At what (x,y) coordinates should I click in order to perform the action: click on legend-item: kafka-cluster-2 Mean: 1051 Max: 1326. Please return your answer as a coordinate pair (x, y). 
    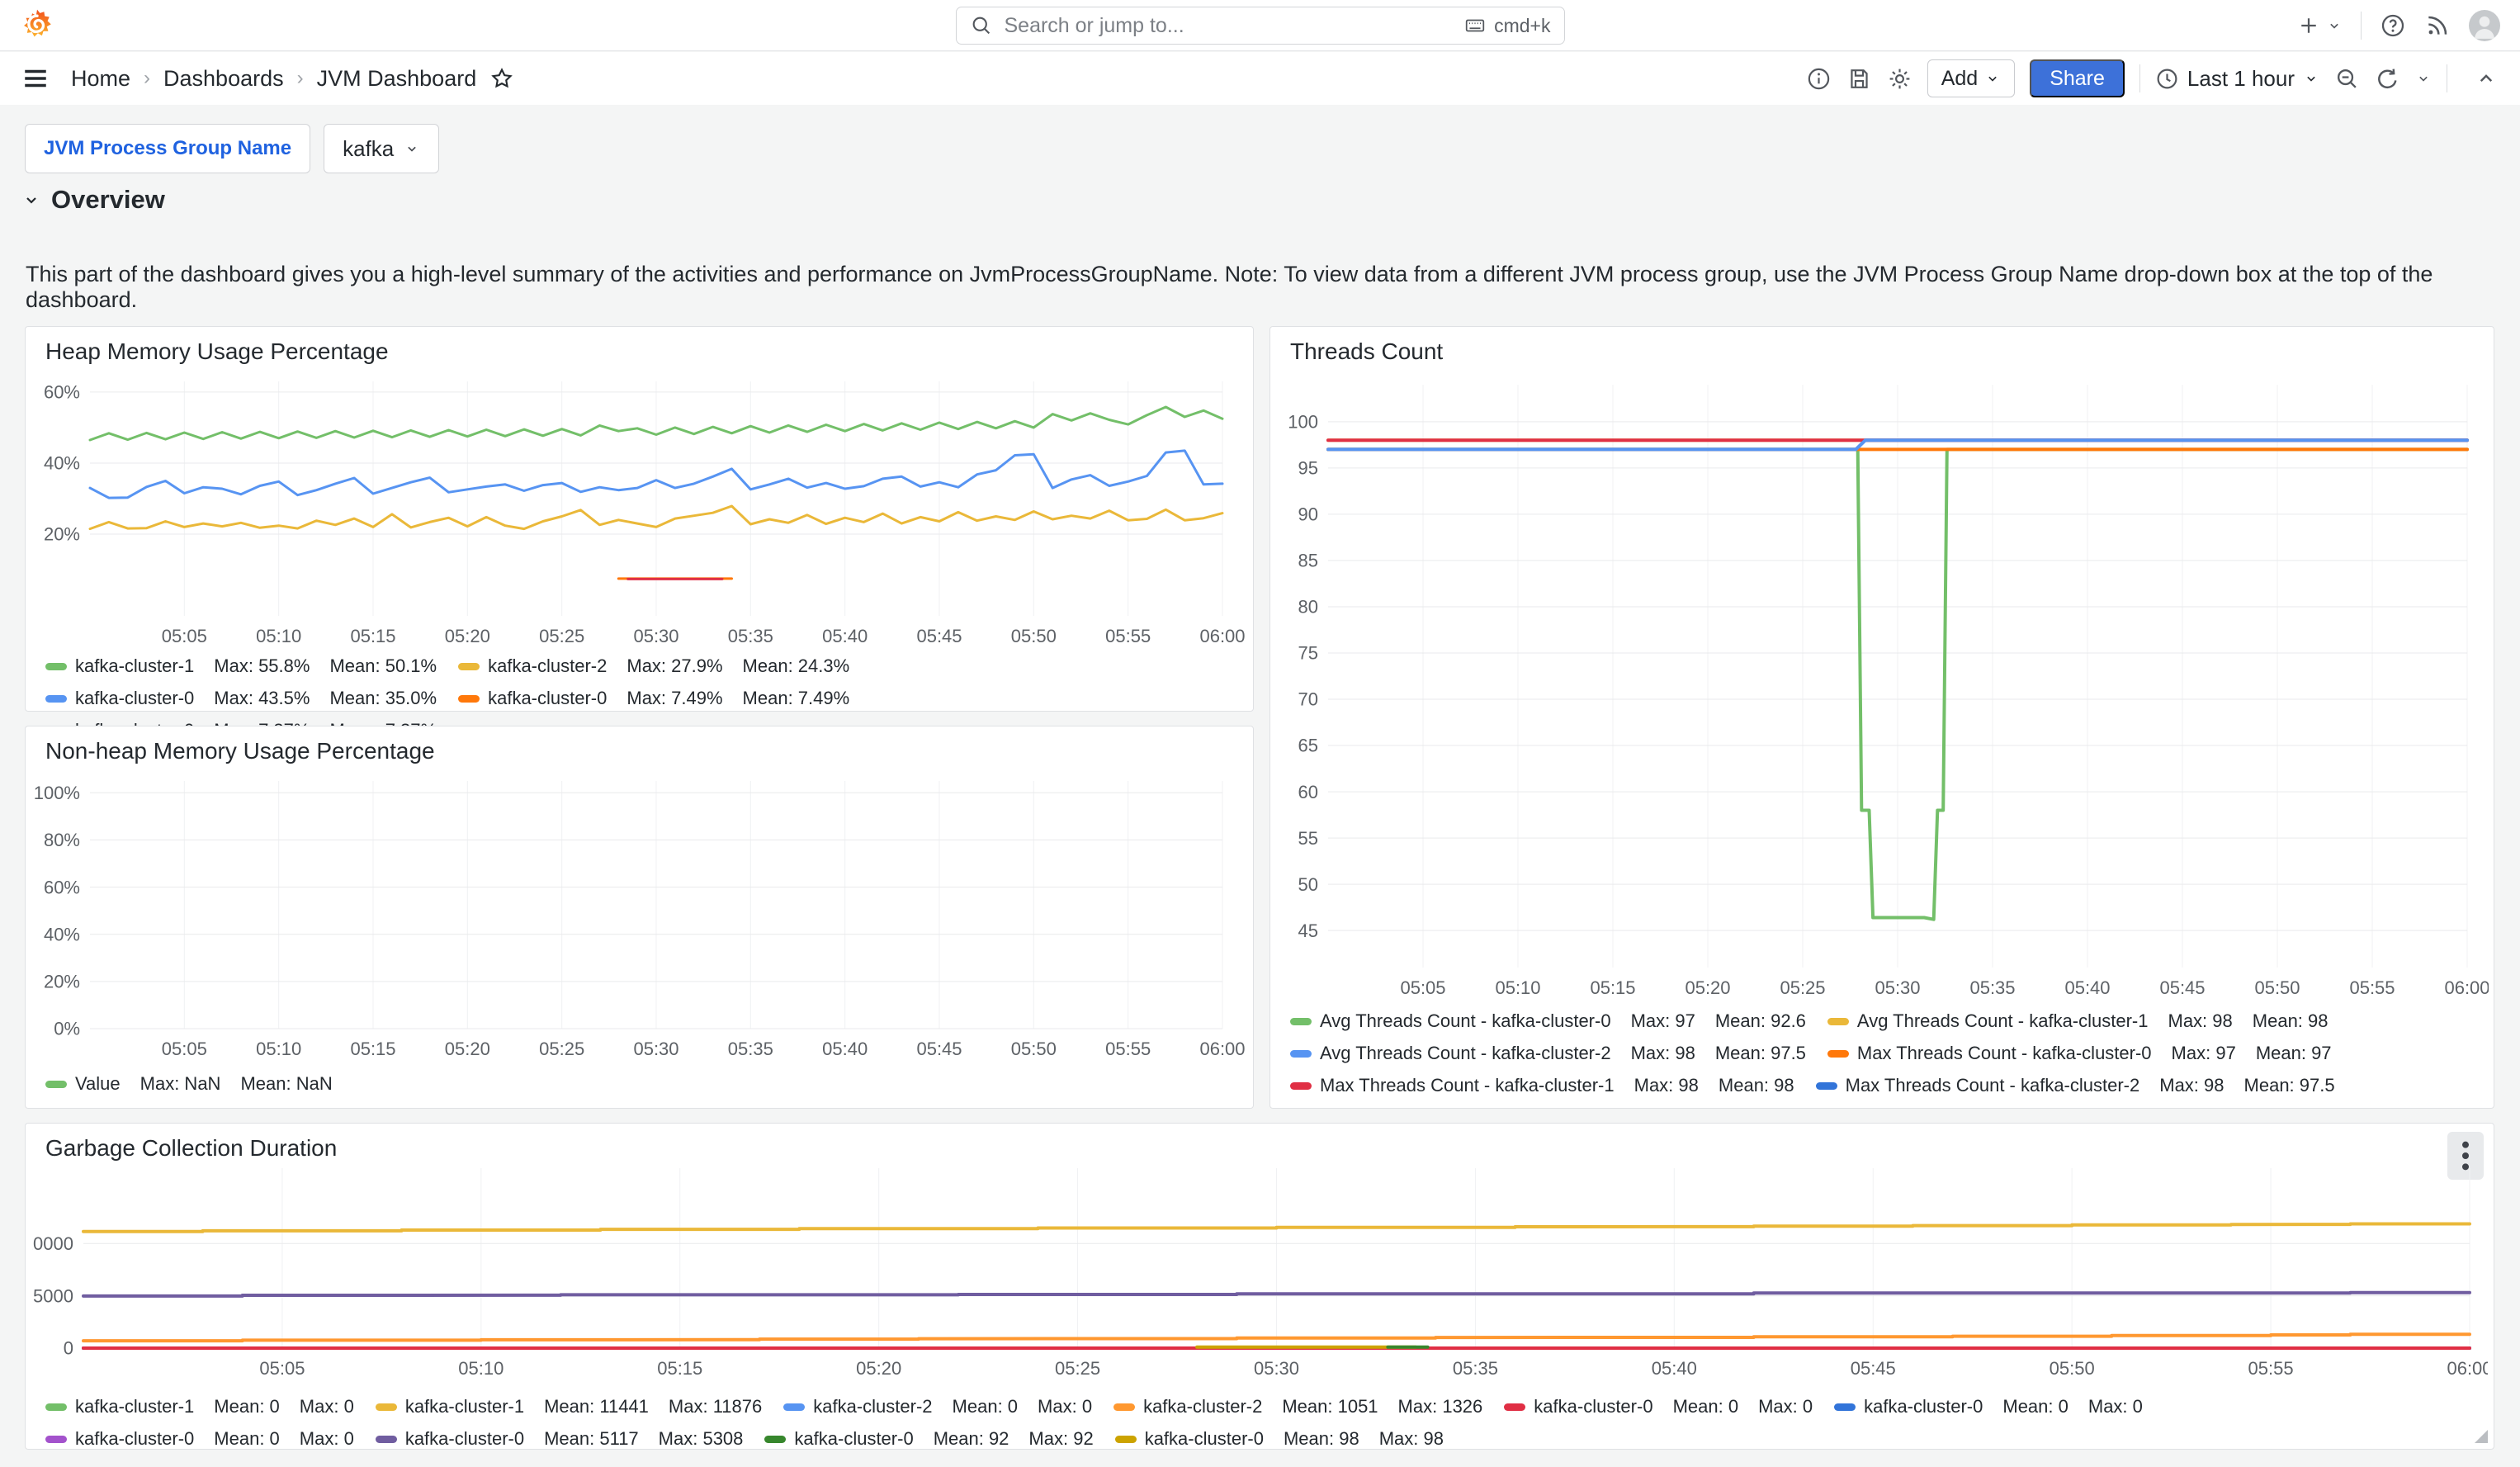
    Looking at the image, I should click on (1297, 1406).